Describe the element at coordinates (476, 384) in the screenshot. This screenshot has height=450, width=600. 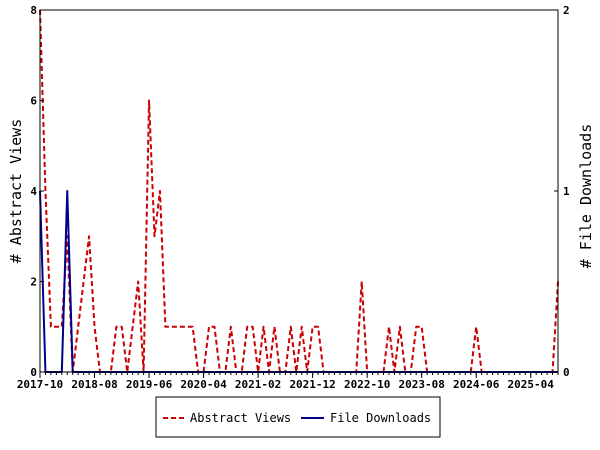
I see `x-tick-label: 2024-06` at that location.